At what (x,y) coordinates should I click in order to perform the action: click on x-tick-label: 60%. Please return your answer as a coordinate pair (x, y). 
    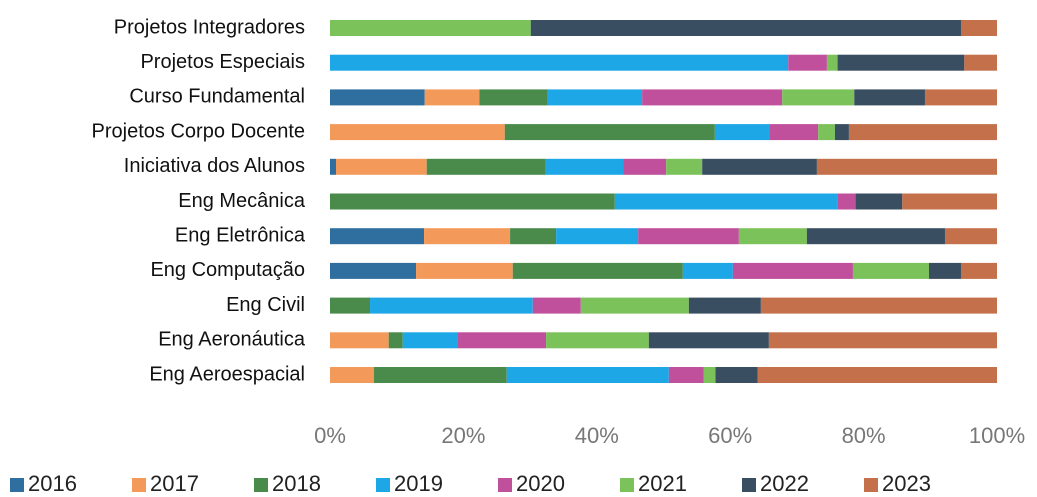
    Looking at the image, I should click on (730, 435).